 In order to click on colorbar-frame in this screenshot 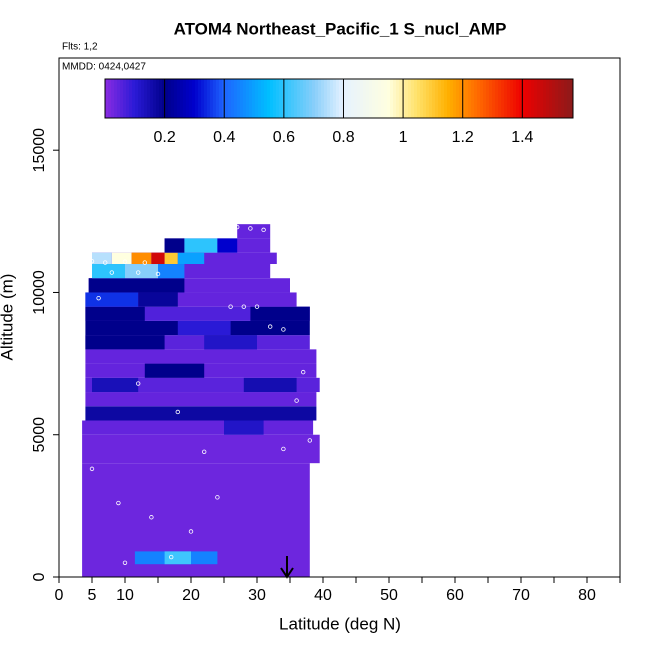, I will do `click(339, 98)`.